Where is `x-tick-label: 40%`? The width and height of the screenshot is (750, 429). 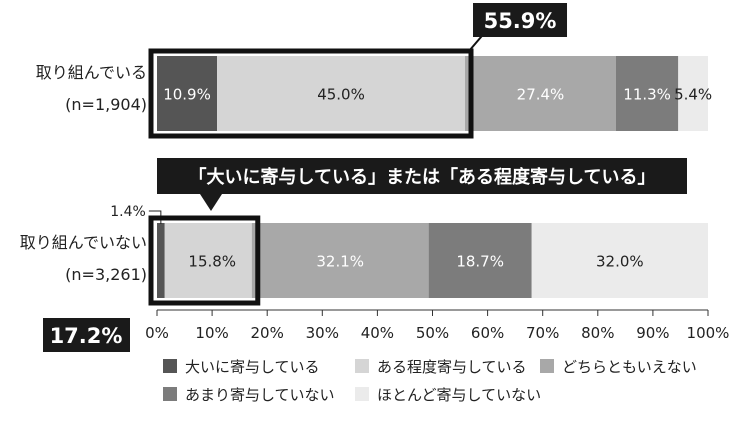 x-tick-label: 40% is located at coordinates (377, 333).